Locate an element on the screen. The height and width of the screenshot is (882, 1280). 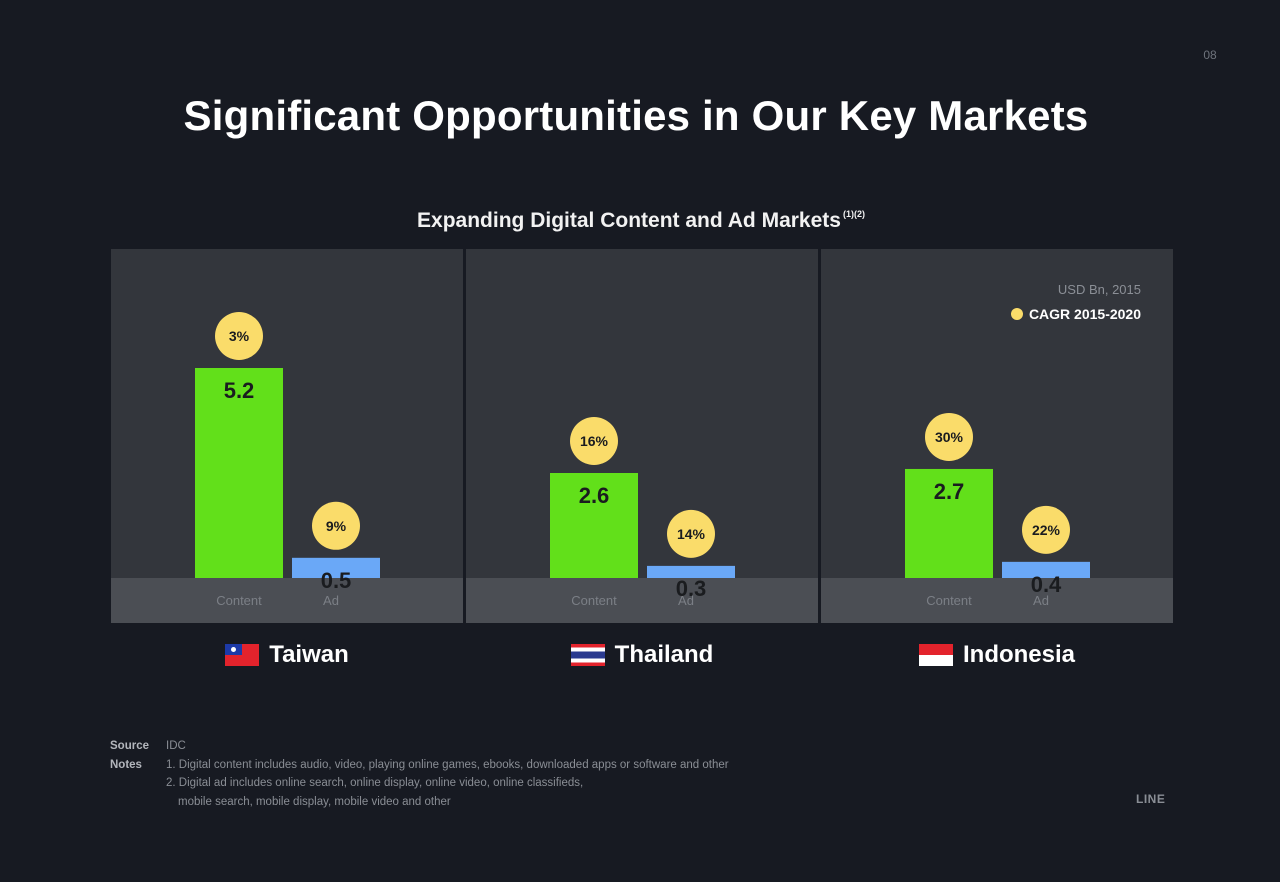
chart-title-footnote-ref: (1)(2) is located at coordinates (853, 214).